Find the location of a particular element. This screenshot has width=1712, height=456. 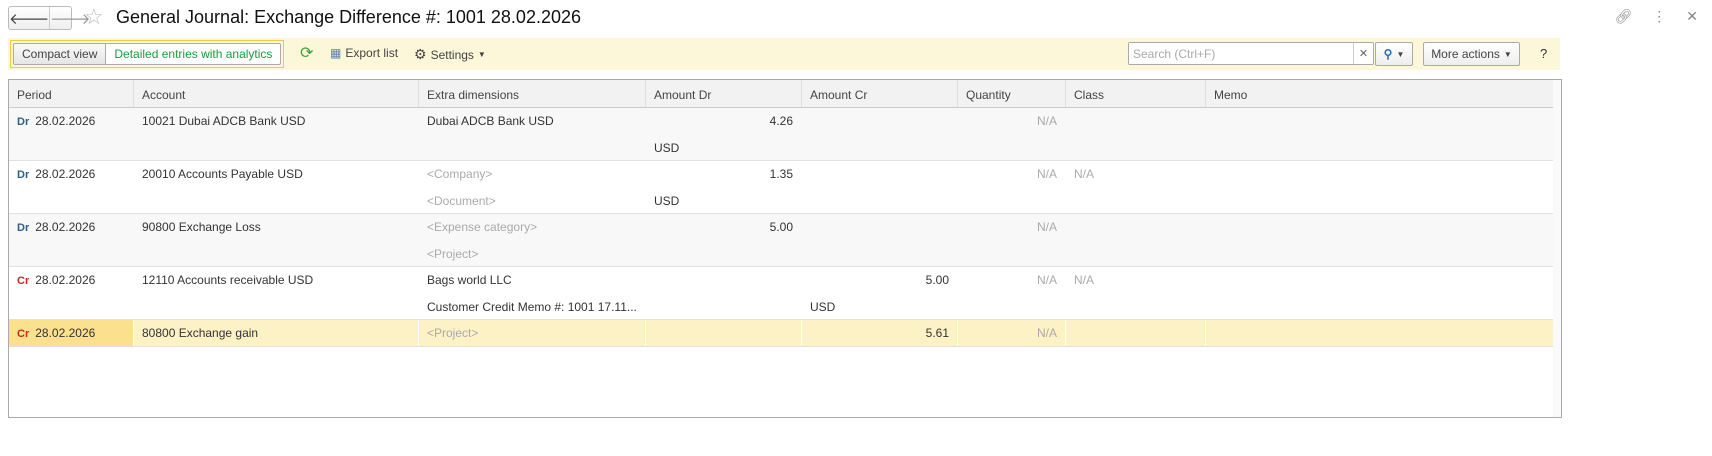

column-header-amount-dr: Amount Dr is located at coordinates (724, 93).